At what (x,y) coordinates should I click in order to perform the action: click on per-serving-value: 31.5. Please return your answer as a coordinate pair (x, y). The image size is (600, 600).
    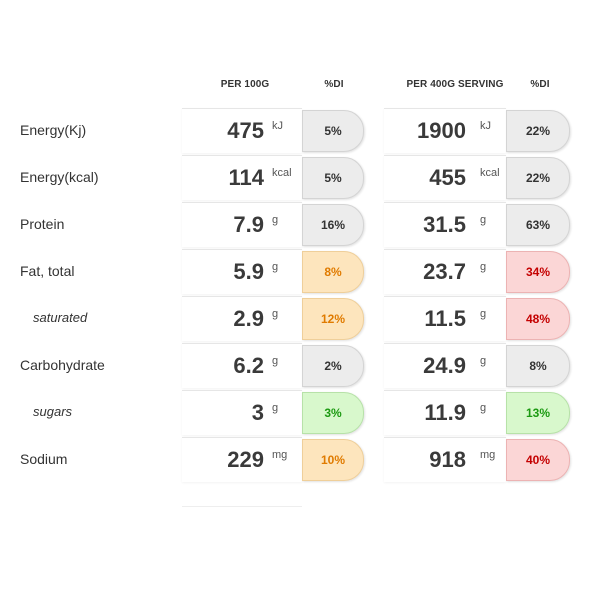
    Looking at the image, I should click on (444, 224).